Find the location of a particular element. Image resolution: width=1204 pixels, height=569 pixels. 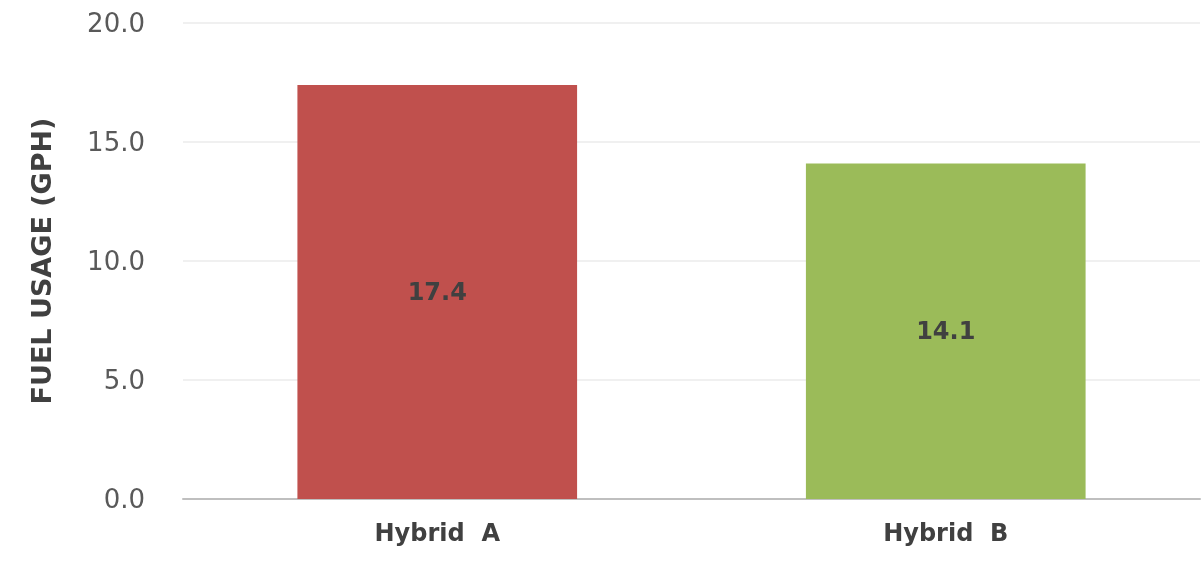

y-tick-label: 5.0 is located at coordinates (124, 380).